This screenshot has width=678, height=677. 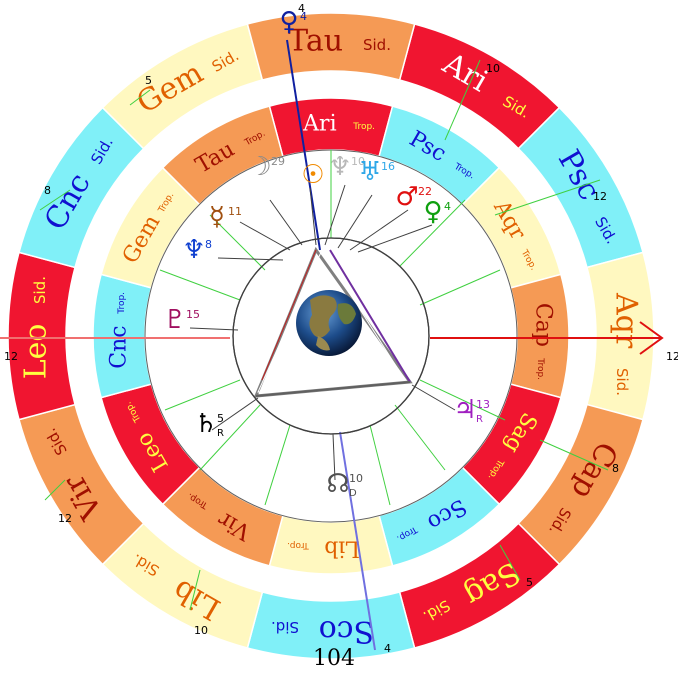 I want to click on earth-globe, so click(x=329, y=323).